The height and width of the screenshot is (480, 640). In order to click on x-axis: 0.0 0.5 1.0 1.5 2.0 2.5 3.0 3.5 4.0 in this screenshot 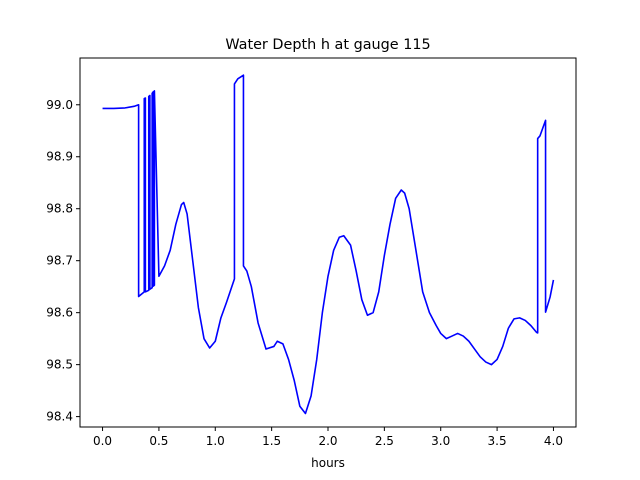, I will do `click(328, 437)`.